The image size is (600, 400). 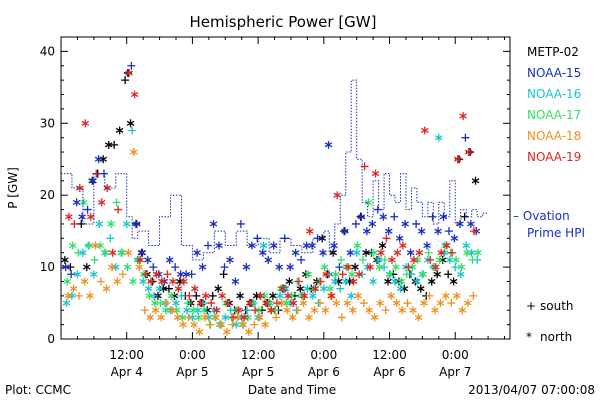 What do you see at coordinates (47, 123) in the screenshot?
I see `y-tick-label: 30` at bounding box center [47, 123].